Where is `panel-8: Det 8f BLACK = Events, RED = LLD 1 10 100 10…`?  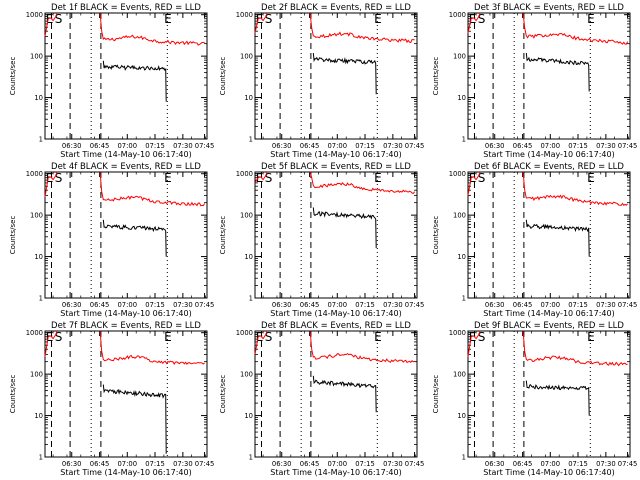
panel-8: Det 8f BLACK = Events, RED = LLD 1 10 100 10… is located at coordinates (321, 399).